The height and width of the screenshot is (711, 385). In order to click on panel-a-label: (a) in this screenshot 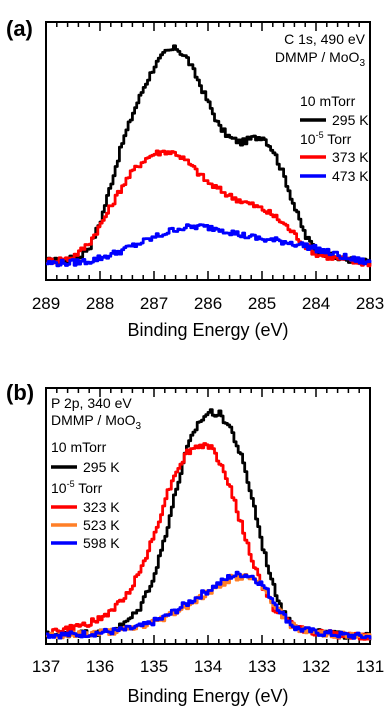, I will do `click(19, 28)`.